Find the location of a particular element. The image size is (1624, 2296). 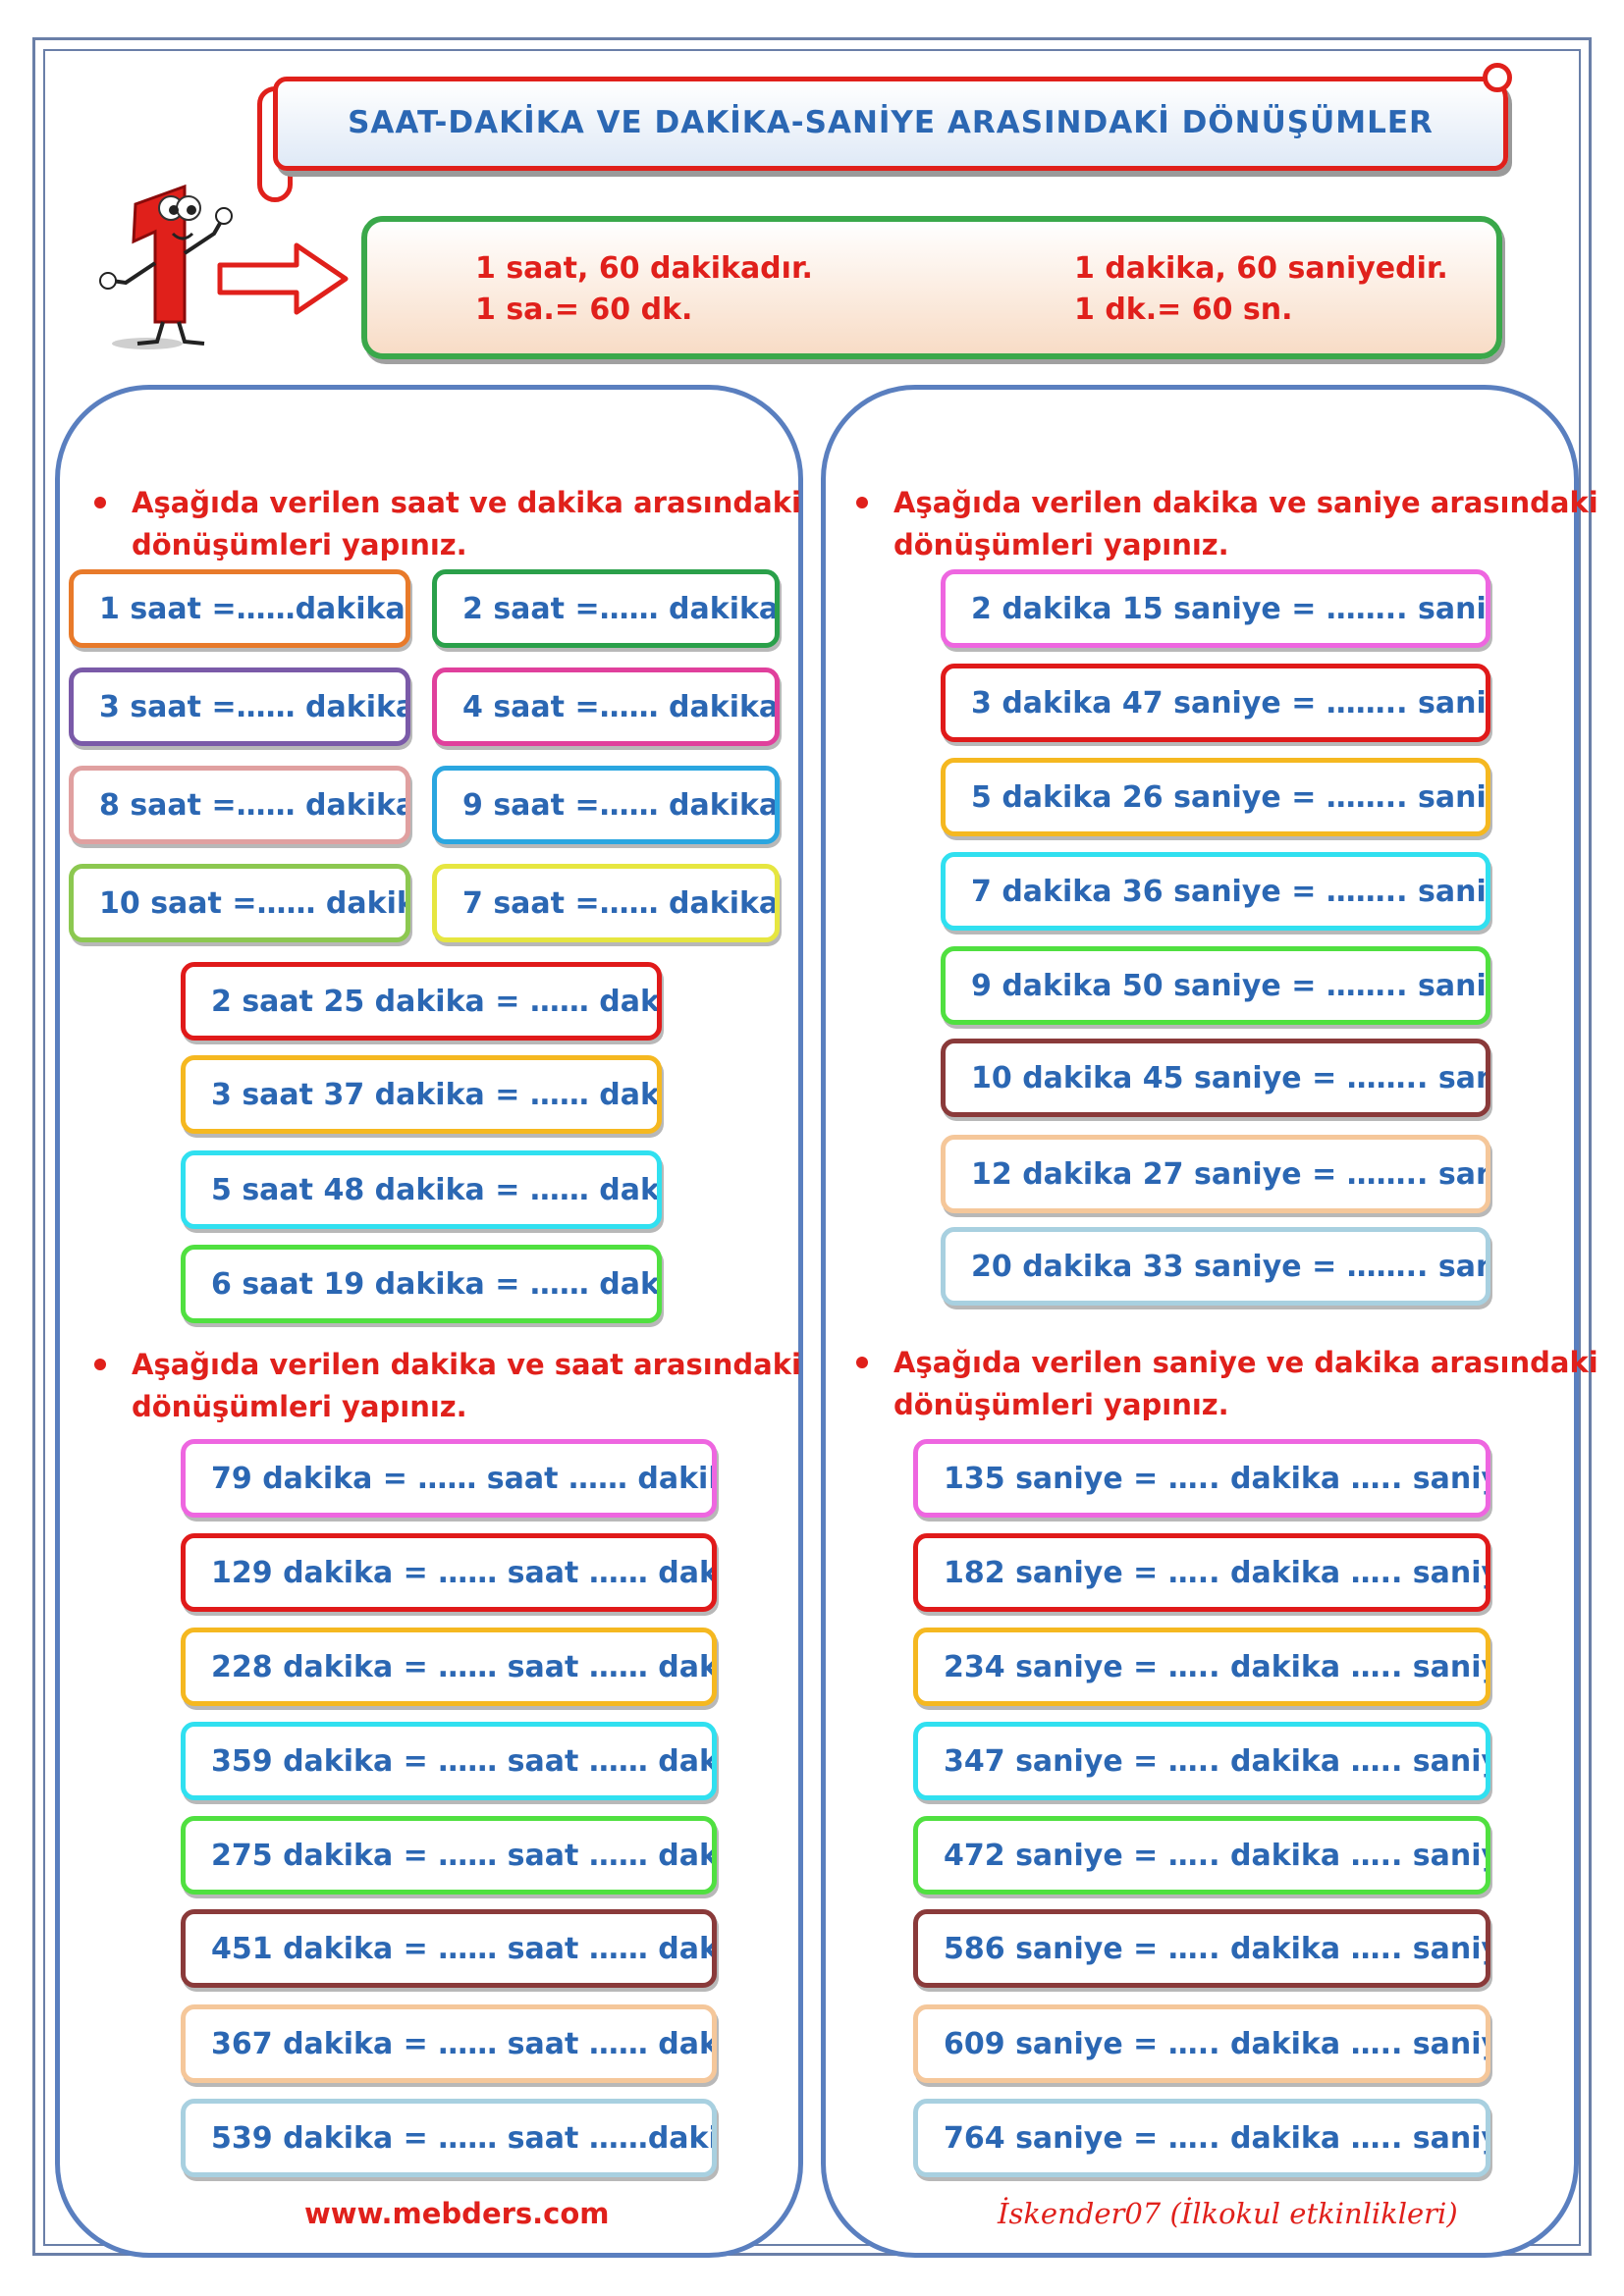

dakika-to-saat-box: 451 dakika = …… saat …… dakika is located at coordinates (449, 1948).